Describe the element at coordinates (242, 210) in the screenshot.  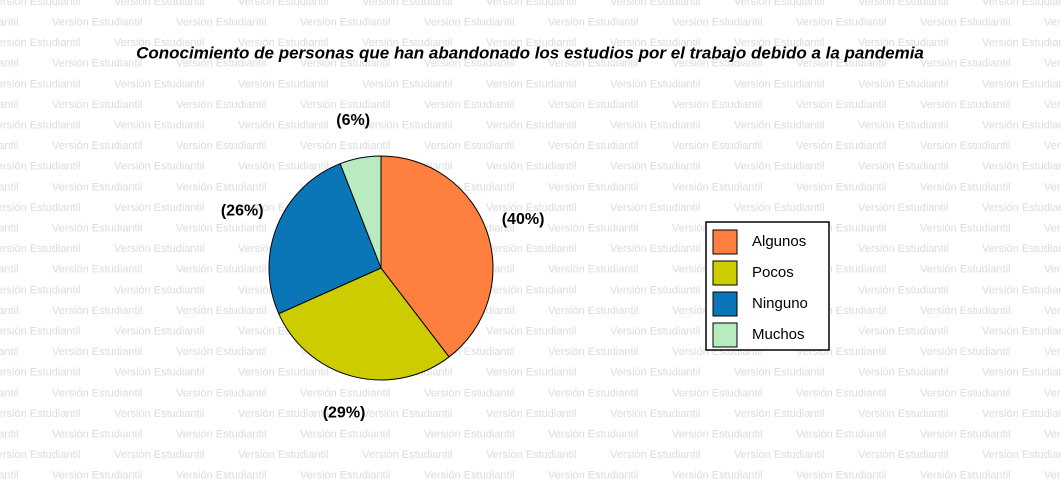
I see `data-label: (26%)` at that location.